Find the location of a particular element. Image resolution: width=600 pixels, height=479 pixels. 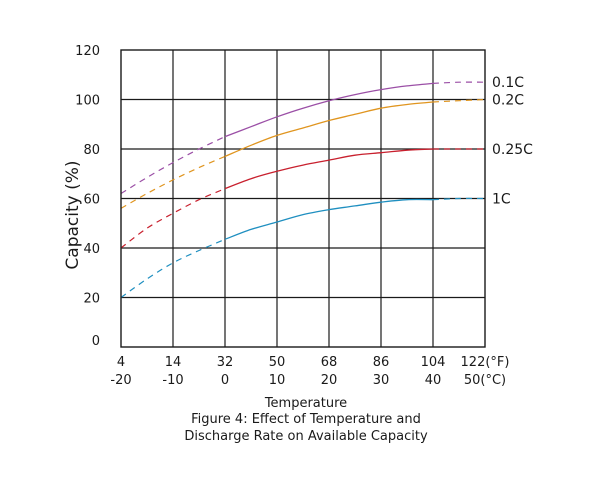

x-tick-c-1: -10 is located at coordinates (172, 380).